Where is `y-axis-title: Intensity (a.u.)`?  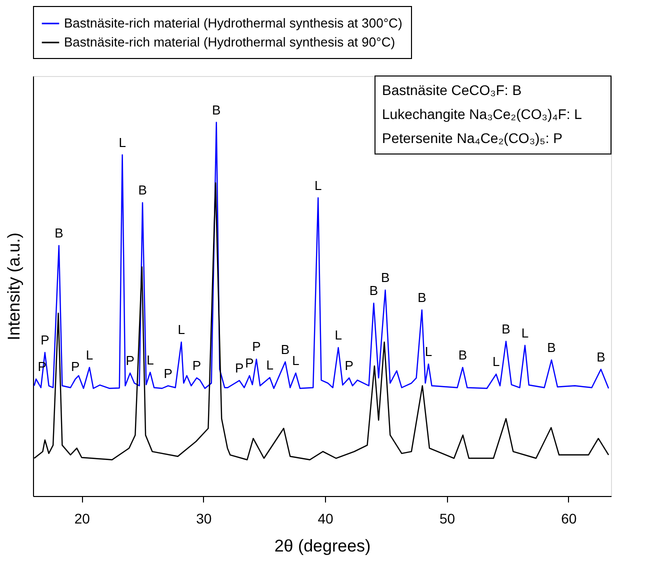
y-axis-title: Intensity (a.u.) is located at coordinates (14, 286).